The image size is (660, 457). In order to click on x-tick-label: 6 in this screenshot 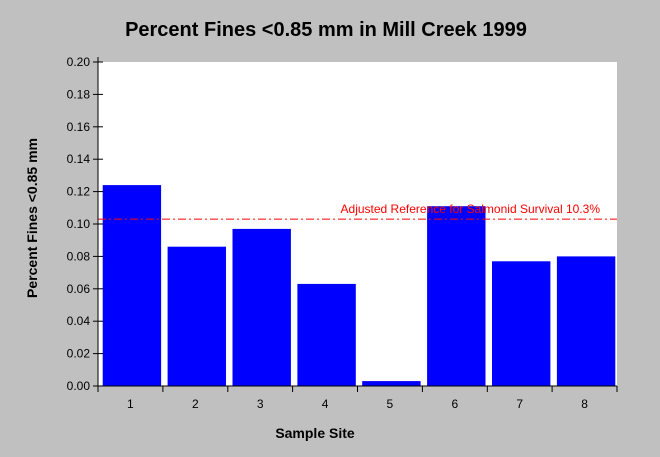, I will do `click(454, 404)`.